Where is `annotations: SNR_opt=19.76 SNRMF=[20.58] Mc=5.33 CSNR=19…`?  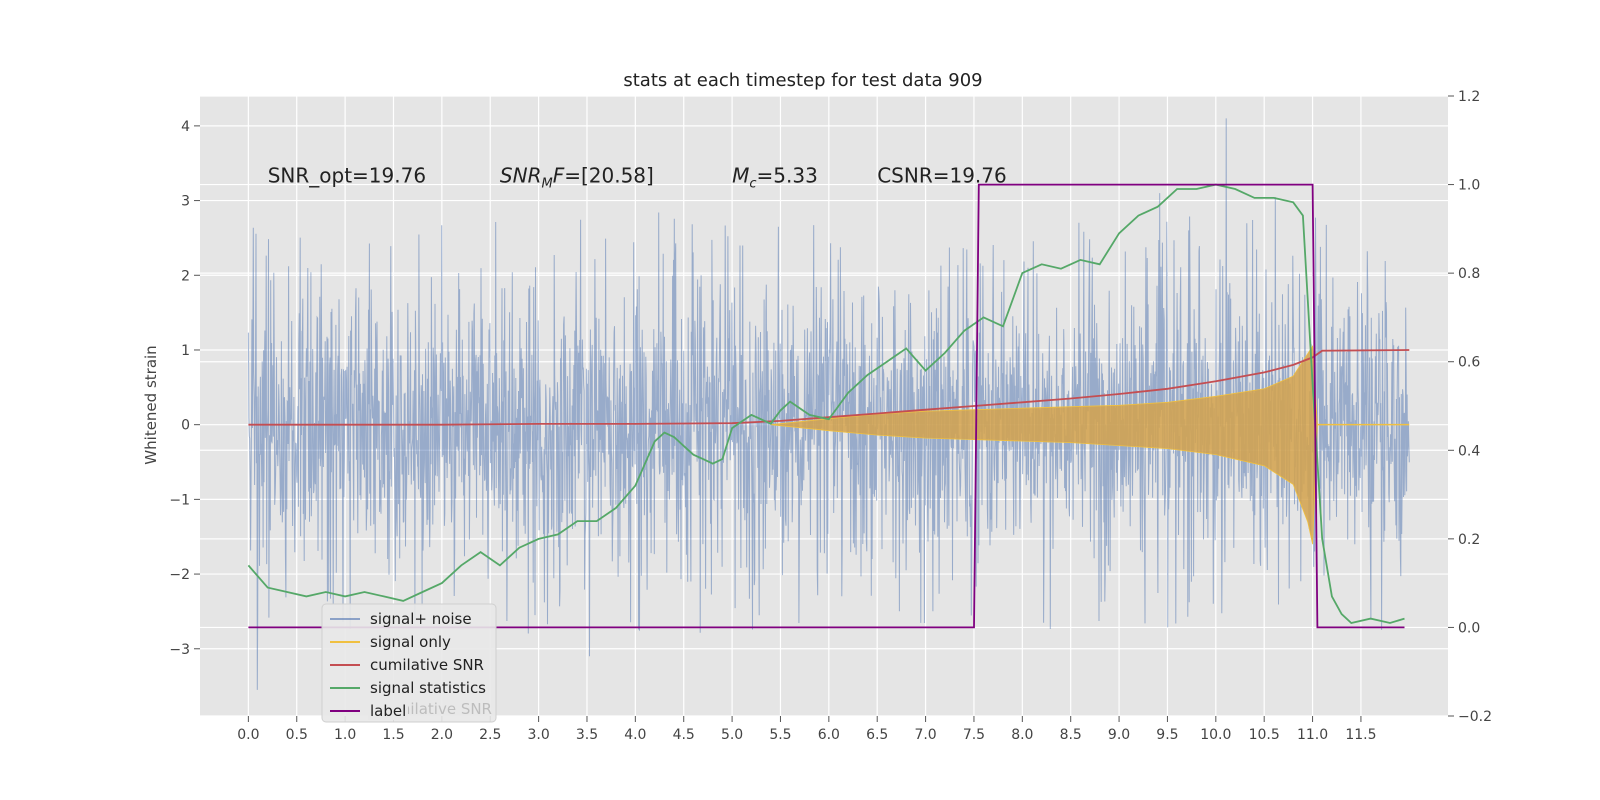 annotations: SNR_opt=19.76 SNRMF=[20.58] Mc=5.33 CSNR=19… is located at coordinates (637, 177).